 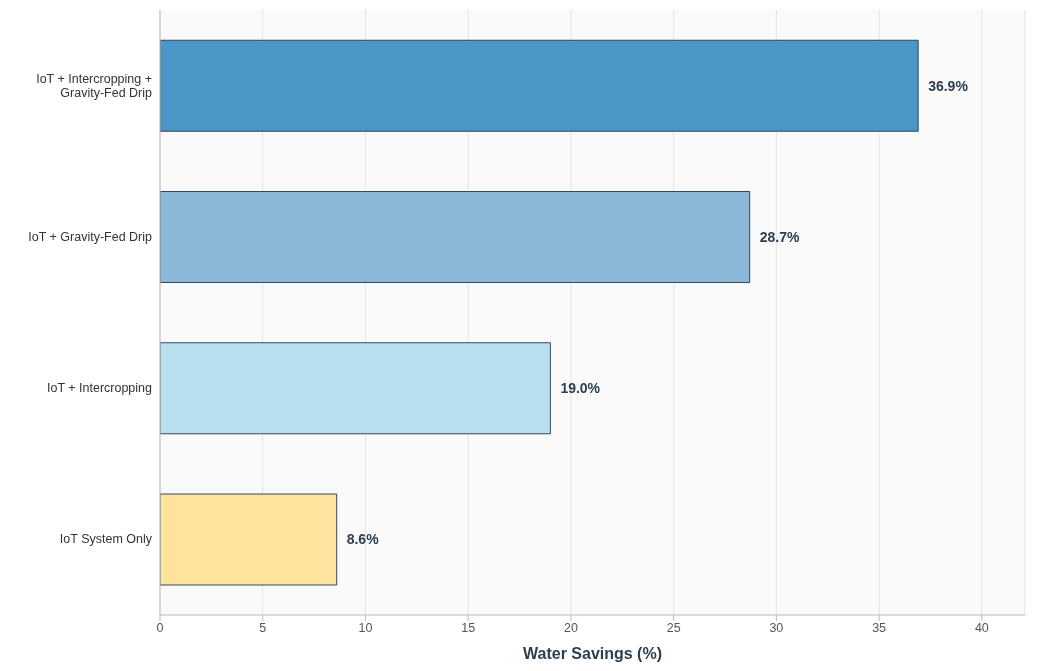 What do you see at coordinates (879, 627) in the screenshot?
I see `x-tick-label: 35` at bounding box center [879, 627].